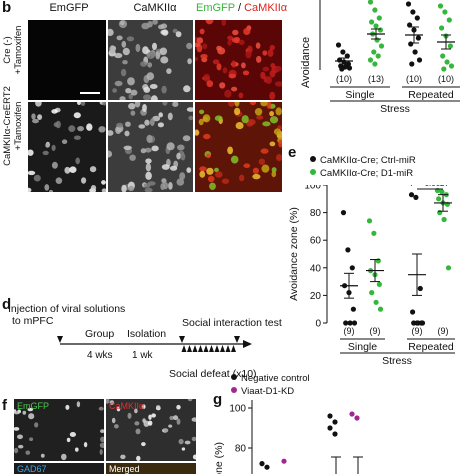  Describe the element at coordinates (367, 173) in the screenshot. I see `legend-e-text-d1: CaMKIIα-Cre; D1-miR` at that location.